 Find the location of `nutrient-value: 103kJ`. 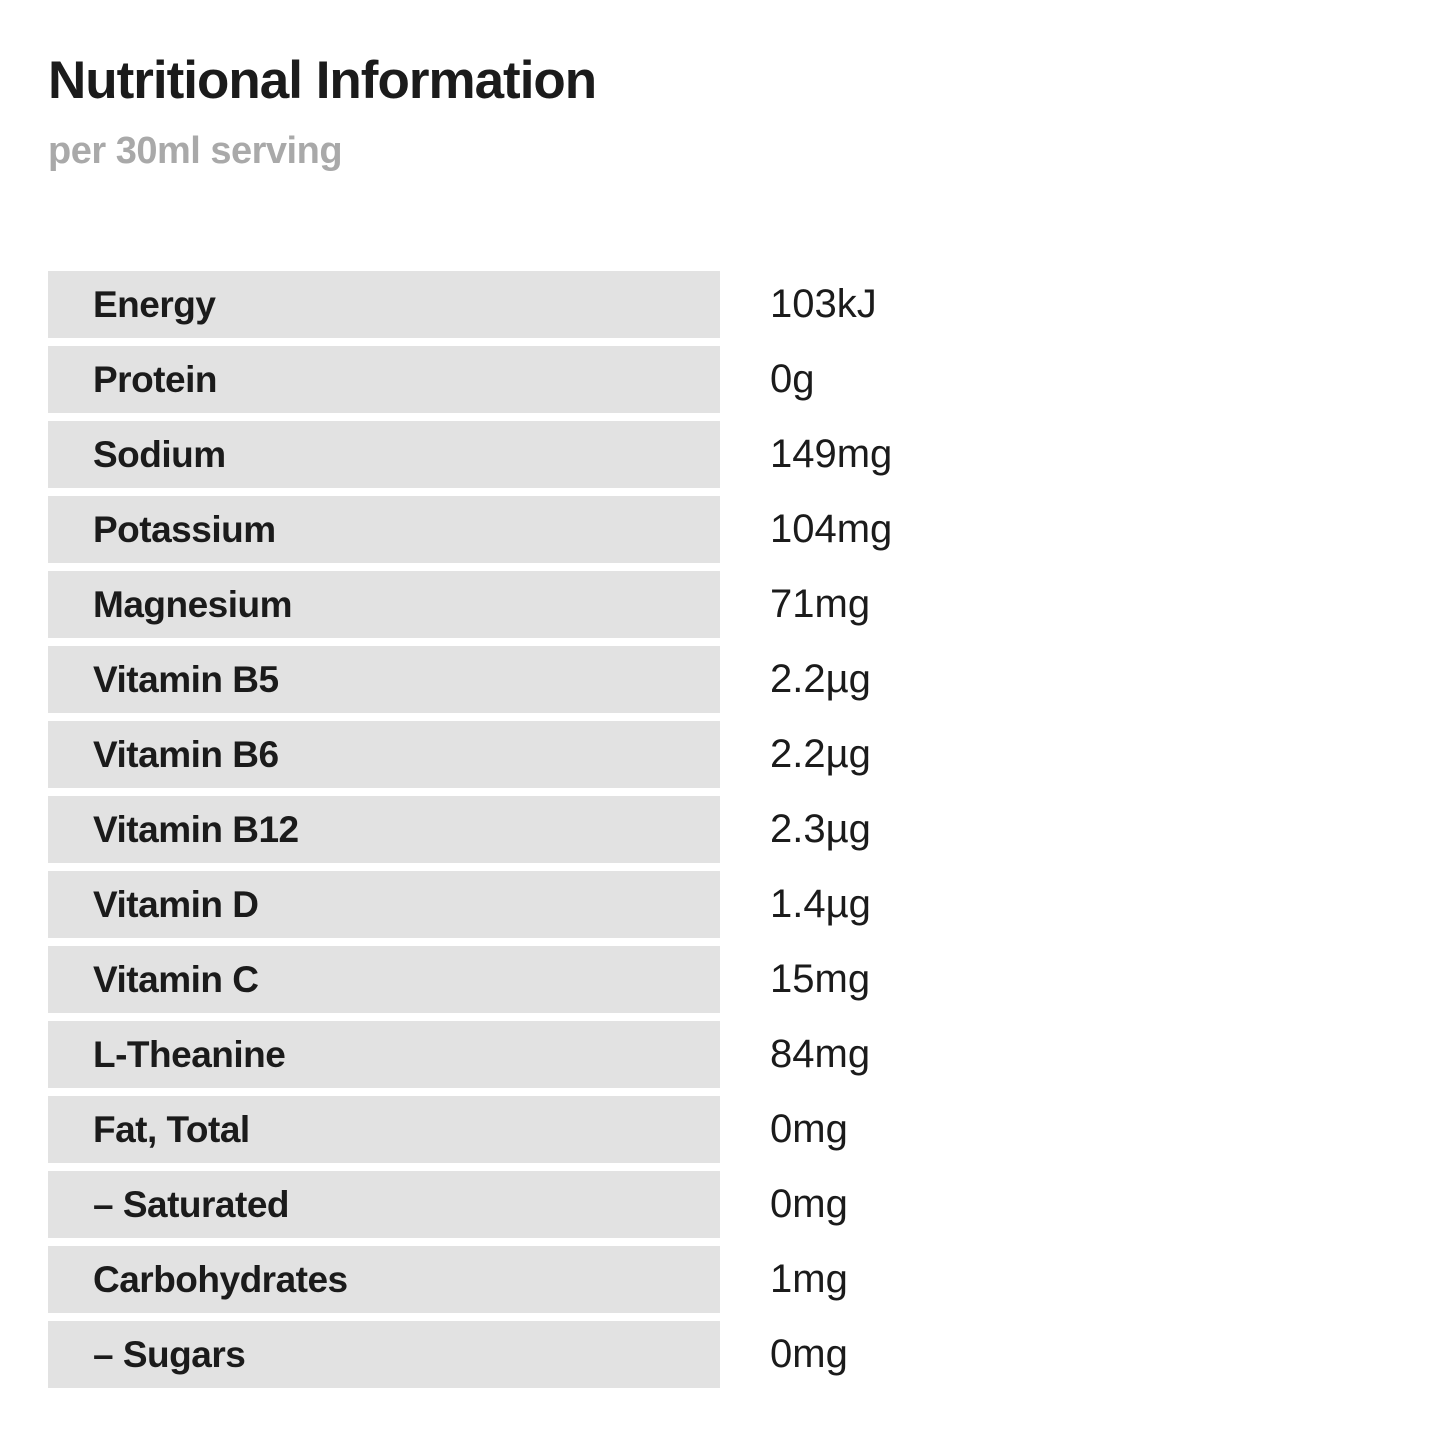

nutrient-value: 103kJ is located at coordinates (823, 304).